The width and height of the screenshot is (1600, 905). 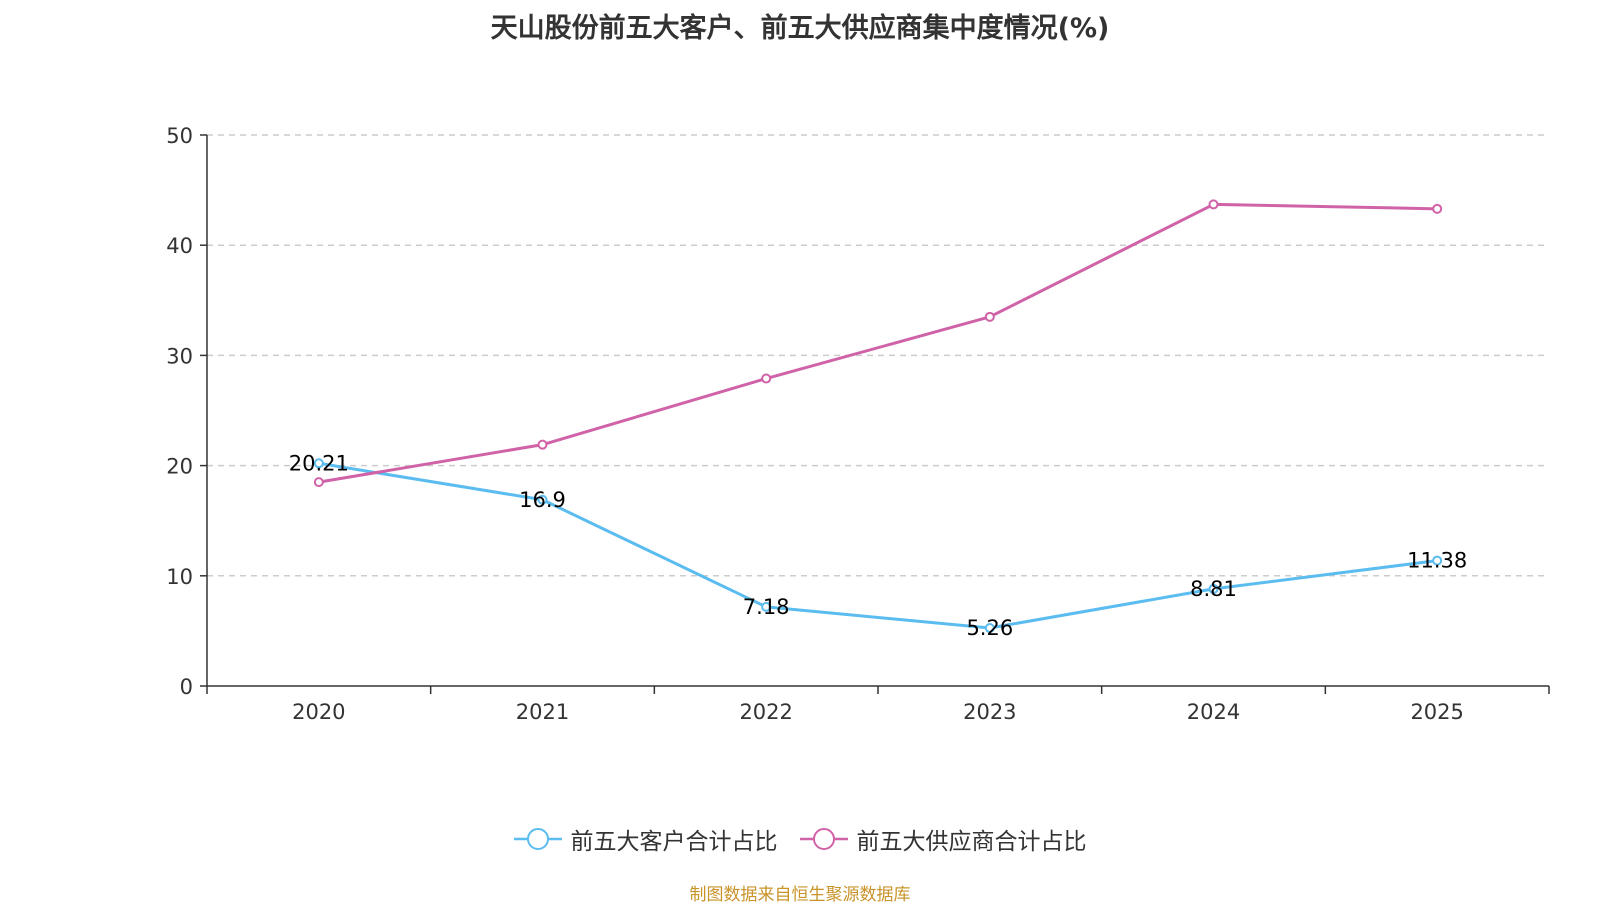 I want to click on chart-title: 天山股份前五大客户、前五大供应商集中度情况(%), so click(x=800, y=28).